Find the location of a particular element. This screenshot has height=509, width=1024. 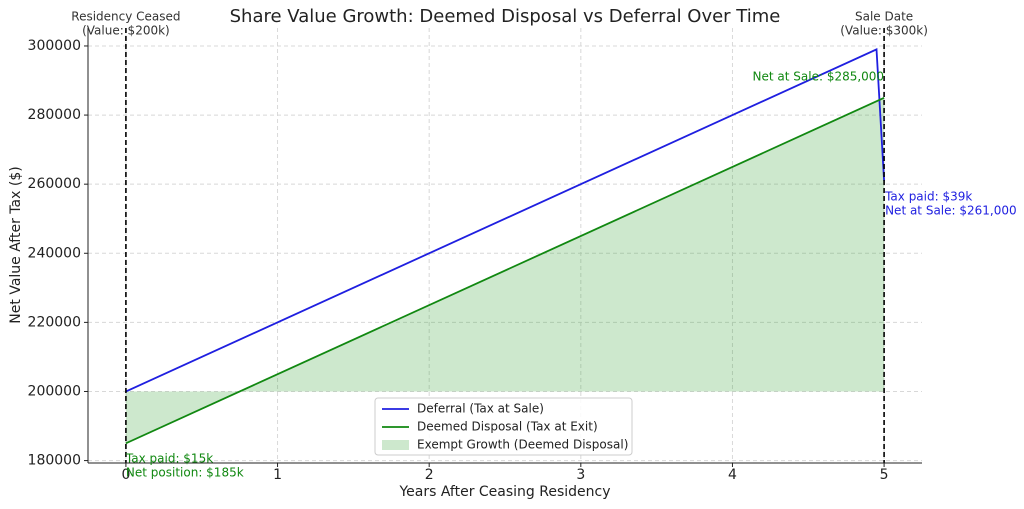

annotation: Net position: $185k is located at coordinates (185, 473).